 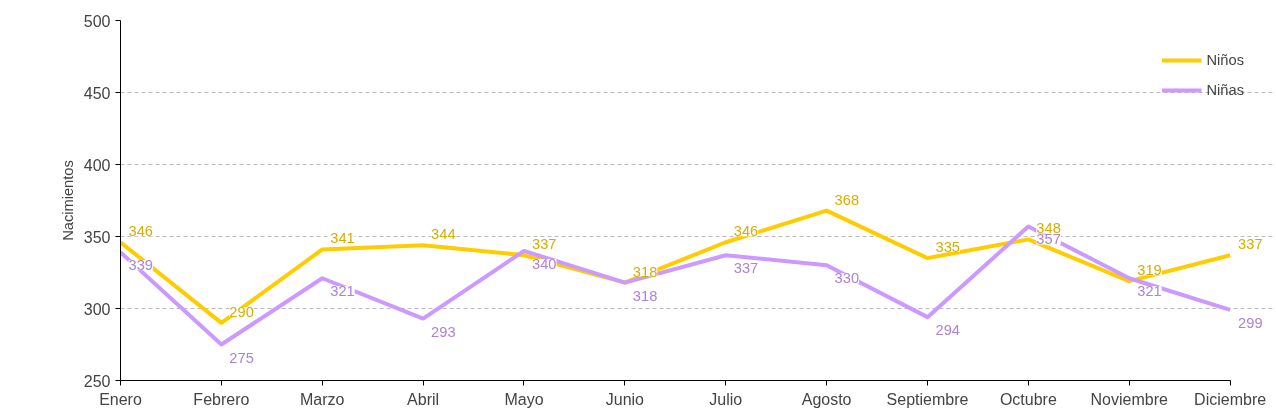 What do you see at coordinates (826, 399) in the screenshot?
I see `x-tick-label: Agosto` at bounding box center [826, 399].